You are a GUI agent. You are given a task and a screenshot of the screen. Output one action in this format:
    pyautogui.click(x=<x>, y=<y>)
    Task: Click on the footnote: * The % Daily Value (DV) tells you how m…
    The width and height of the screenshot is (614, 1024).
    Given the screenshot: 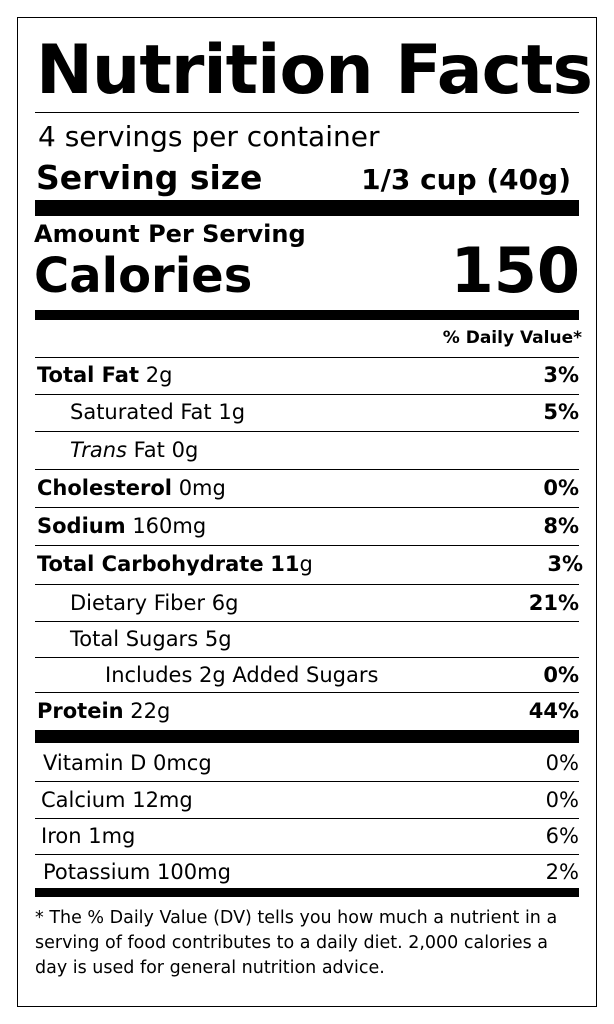 What is the action you would take?
    pyautogui.click(x=296, y=943)
    